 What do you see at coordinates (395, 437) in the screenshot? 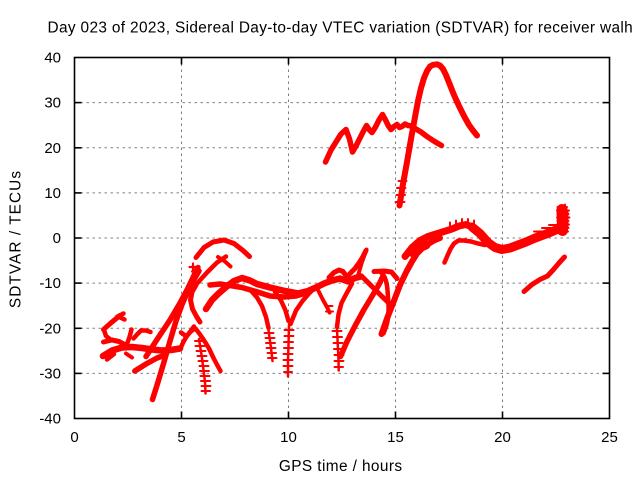
I see `svg-text: 15` at bounding box center [395, 437].